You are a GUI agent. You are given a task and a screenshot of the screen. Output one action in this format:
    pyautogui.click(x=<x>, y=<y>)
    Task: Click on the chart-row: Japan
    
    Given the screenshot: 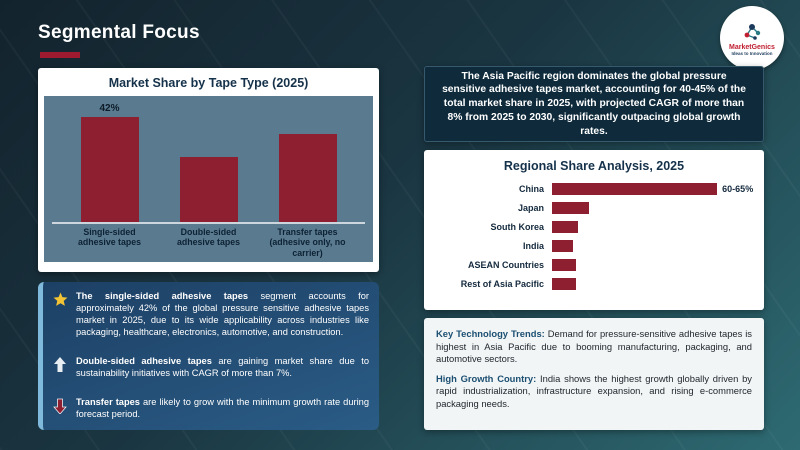 What is the action you would take?
    pyautogui.click(x=594, y=207)
    